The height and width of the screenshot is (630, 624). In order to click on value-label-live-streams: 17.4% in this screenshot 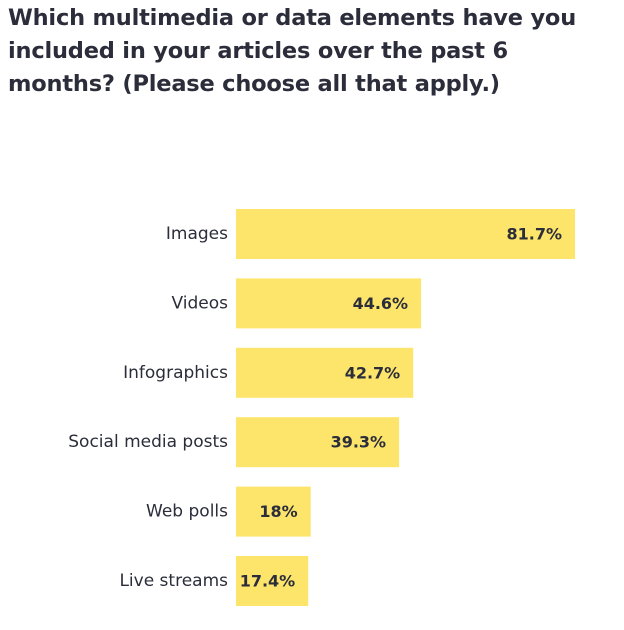, I will do `click(268, 581)`.